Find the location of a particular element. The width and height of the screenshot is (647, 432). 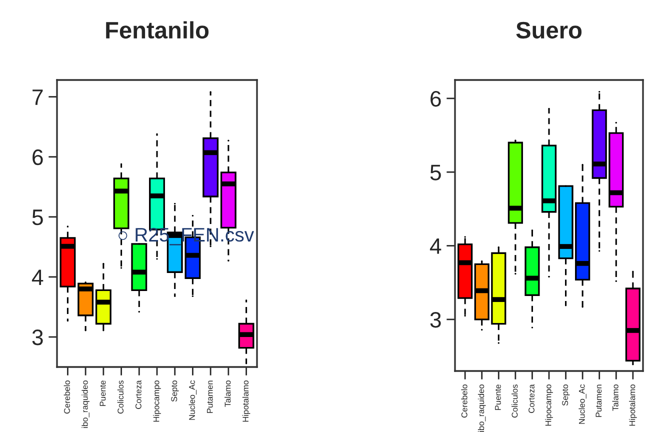

y-tick-label: 7 is located at coordinates (37, 97).